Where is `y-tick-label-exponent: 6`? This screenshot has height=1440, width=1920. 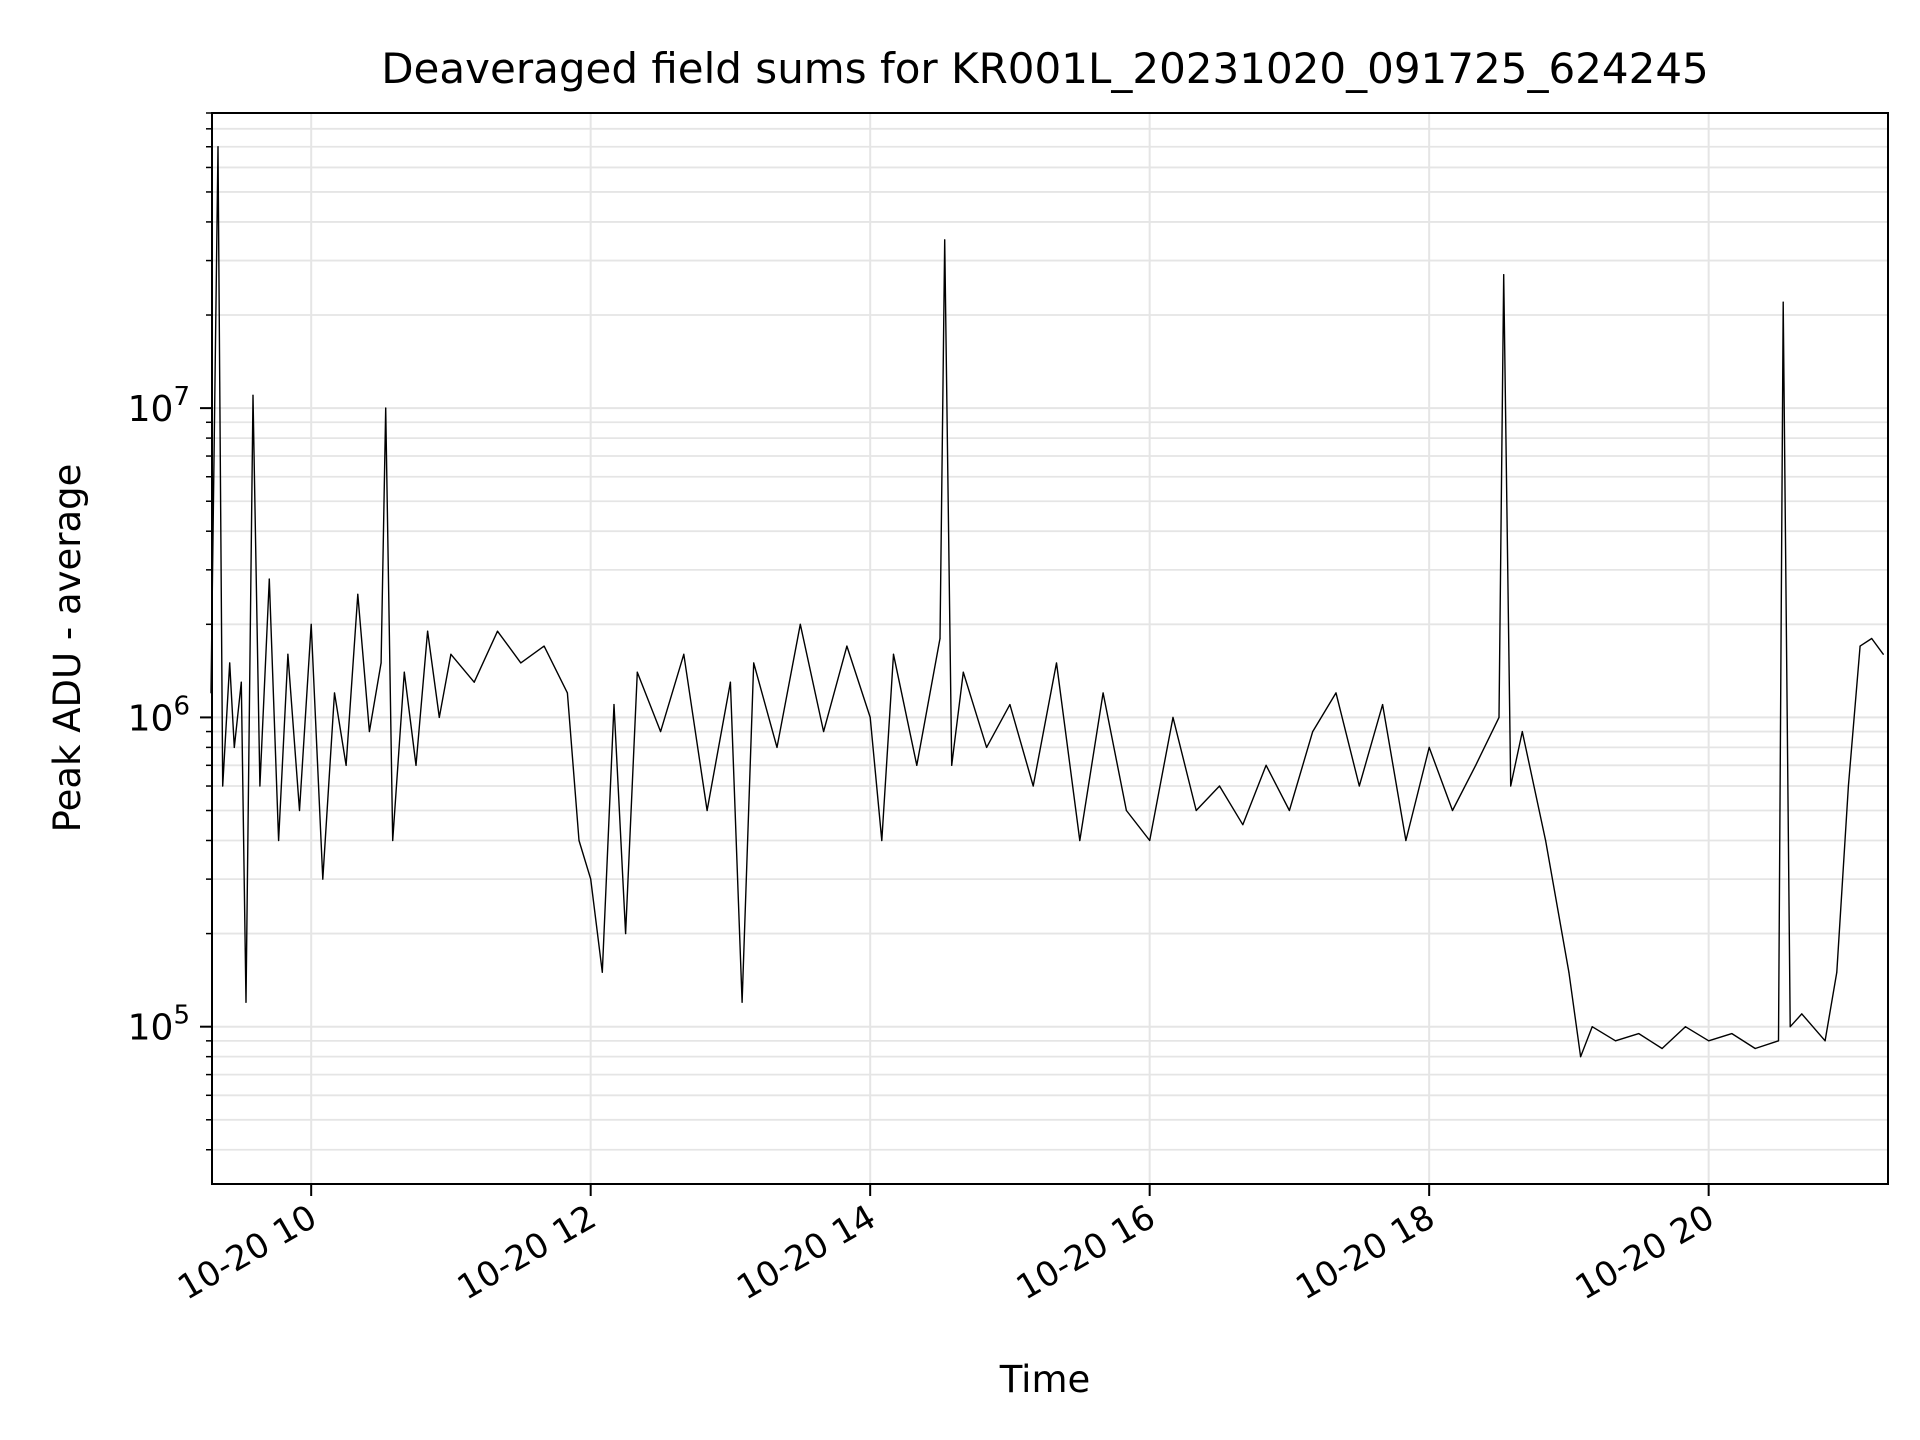 y-tick-label-exponent: 6 is located at coordinates (181, 706).